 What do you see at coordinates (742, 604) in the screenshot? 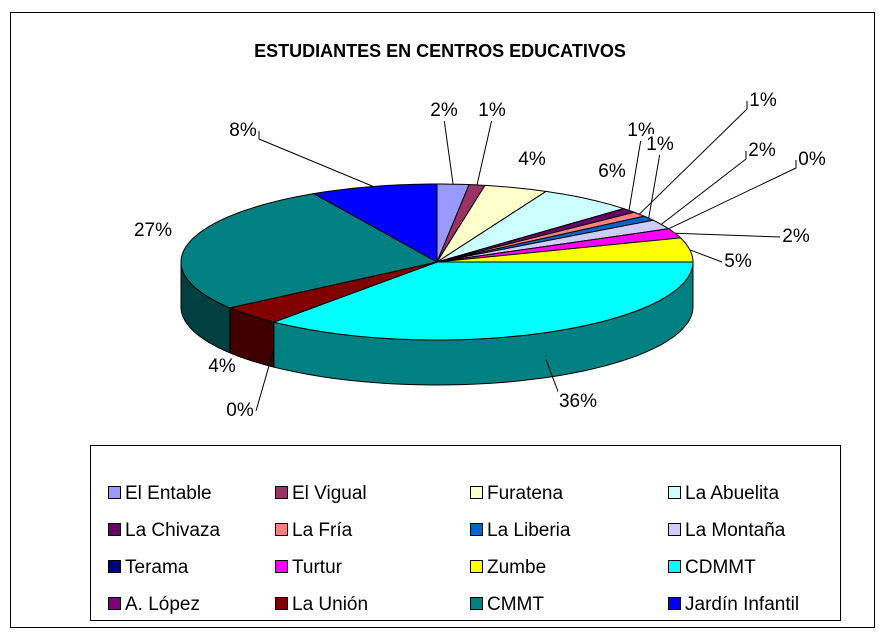
I see `legend-label: Jardín Infantil` at bounding box center [742, 604].